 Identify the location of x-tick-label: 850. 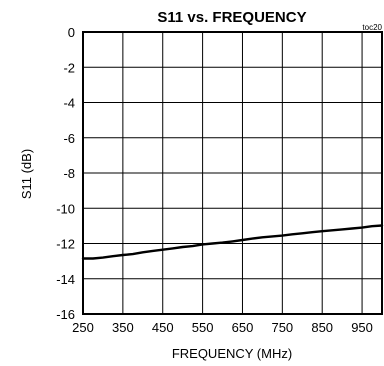
(322, 327).